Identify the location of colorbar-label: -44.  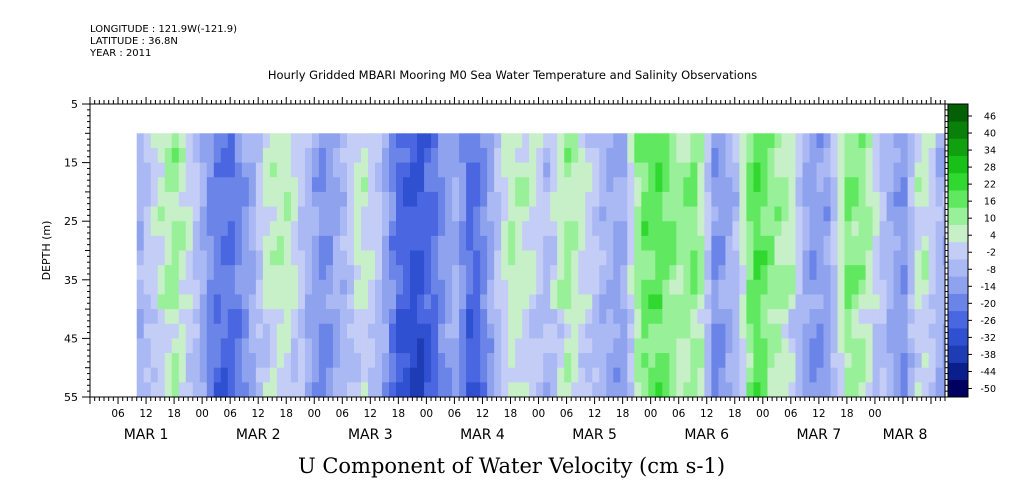
(988, 372).